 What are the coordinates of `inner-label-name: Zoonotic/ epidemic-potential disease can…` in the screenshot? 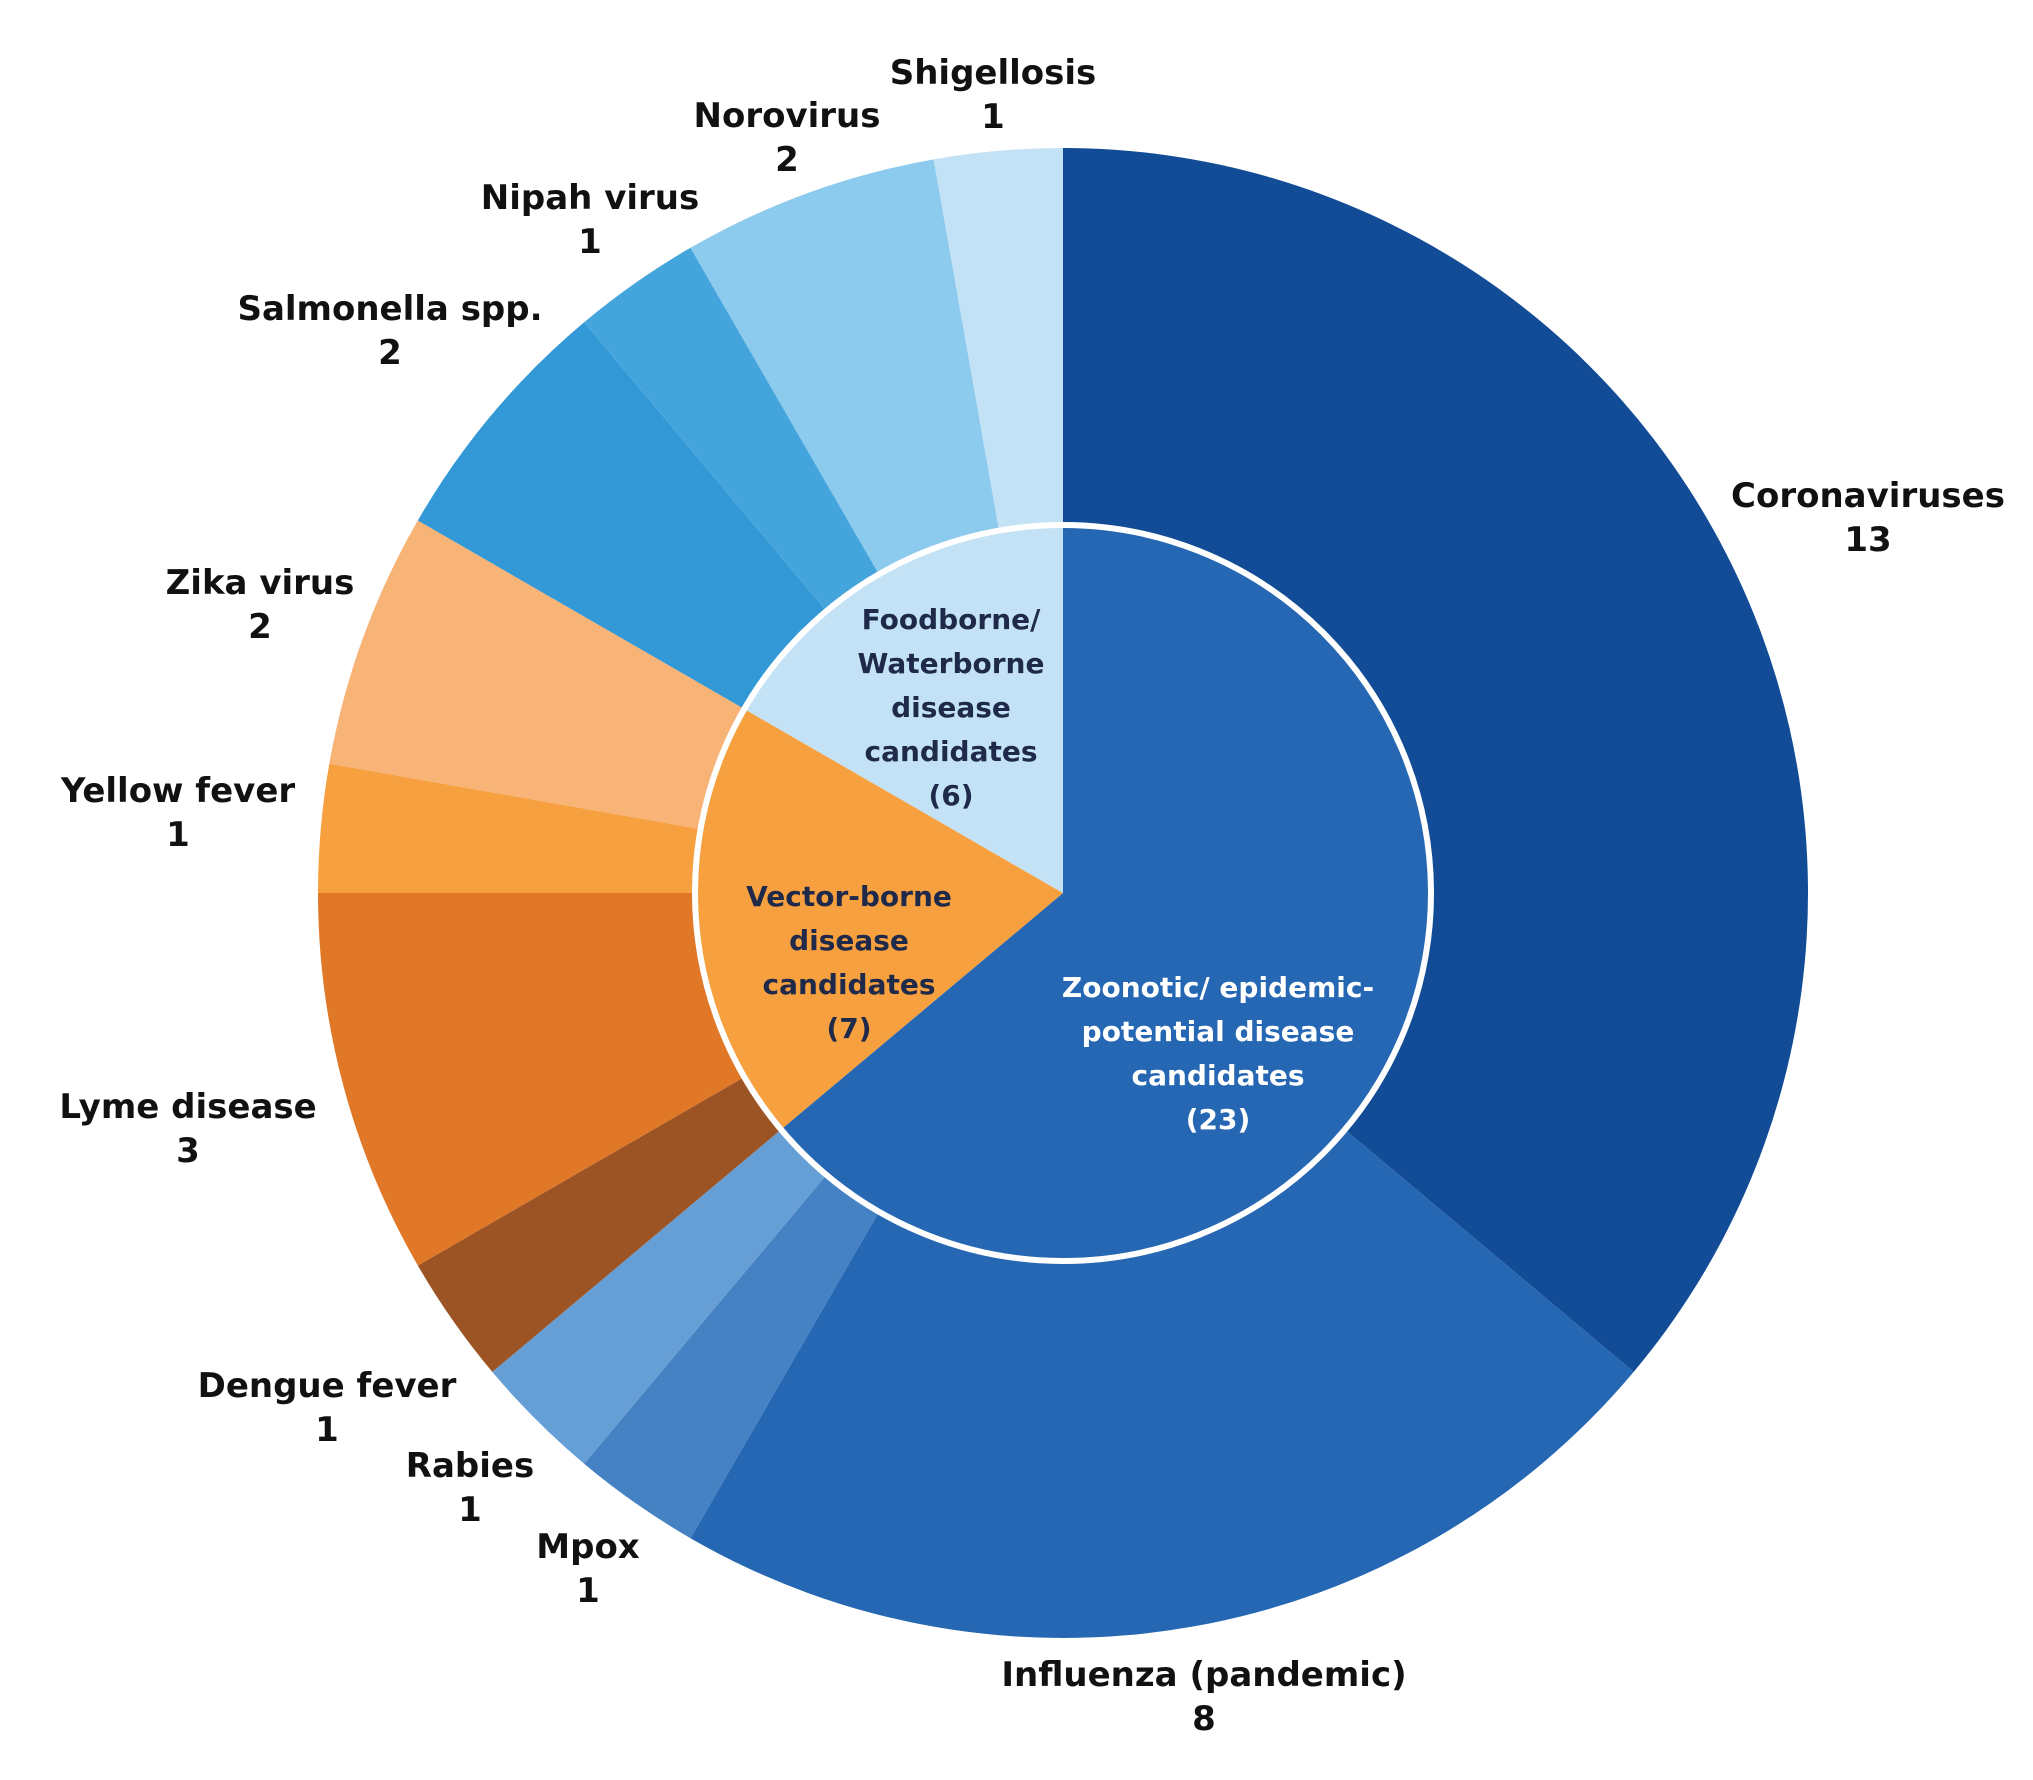 It's located at (1218, 1031).